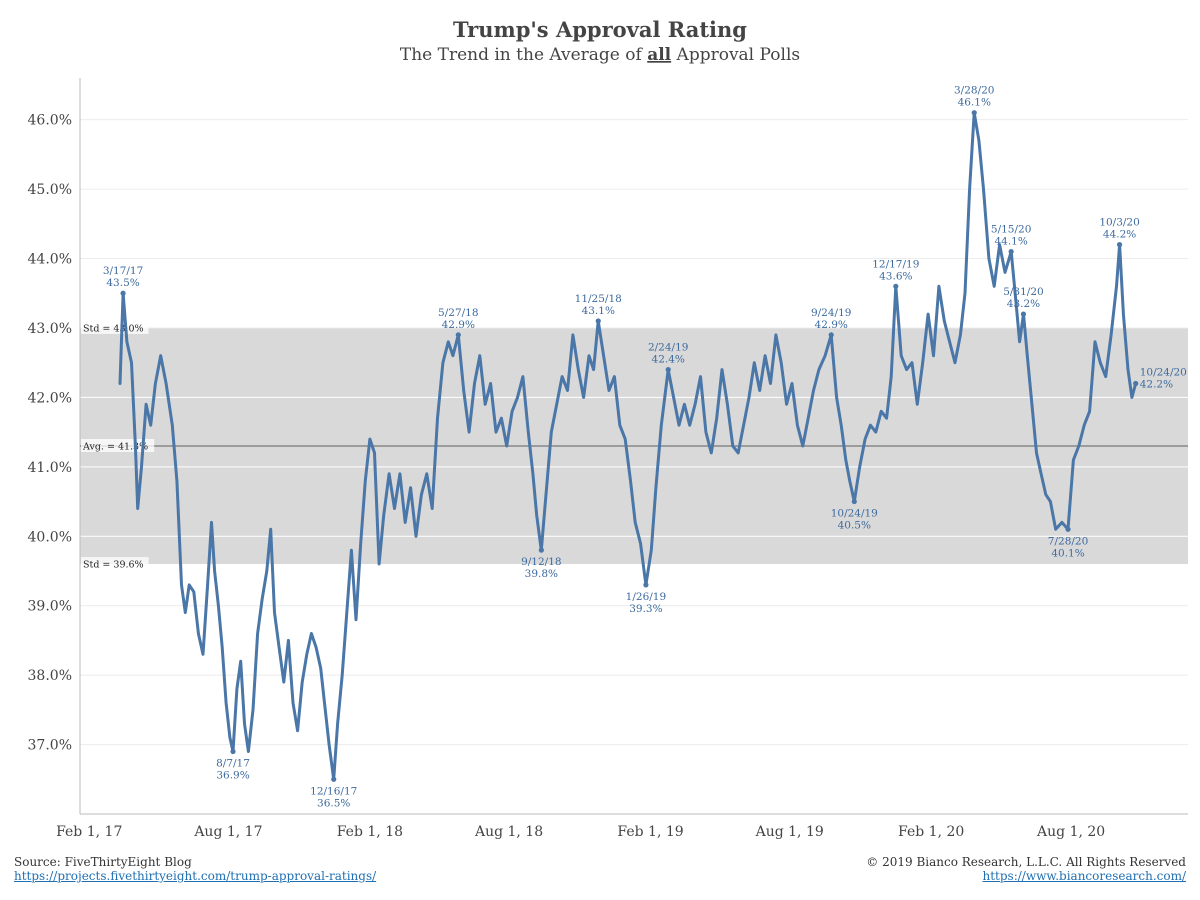 The height and width of the screenshot is (900, 1200). I want to click on annotation-date: 10/24/20, so click(1163, 373).